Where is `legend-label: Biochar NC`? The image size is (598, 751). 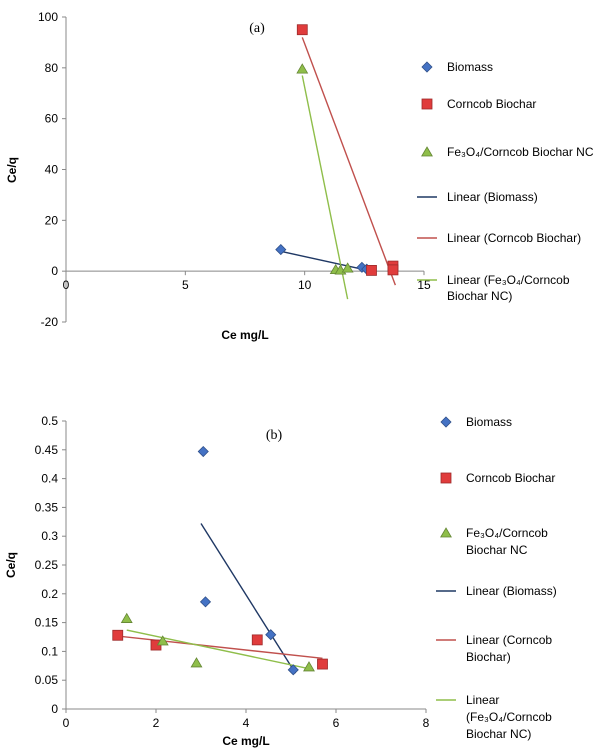
legend-label: Biochar NC is located at coordinates (497, 550).